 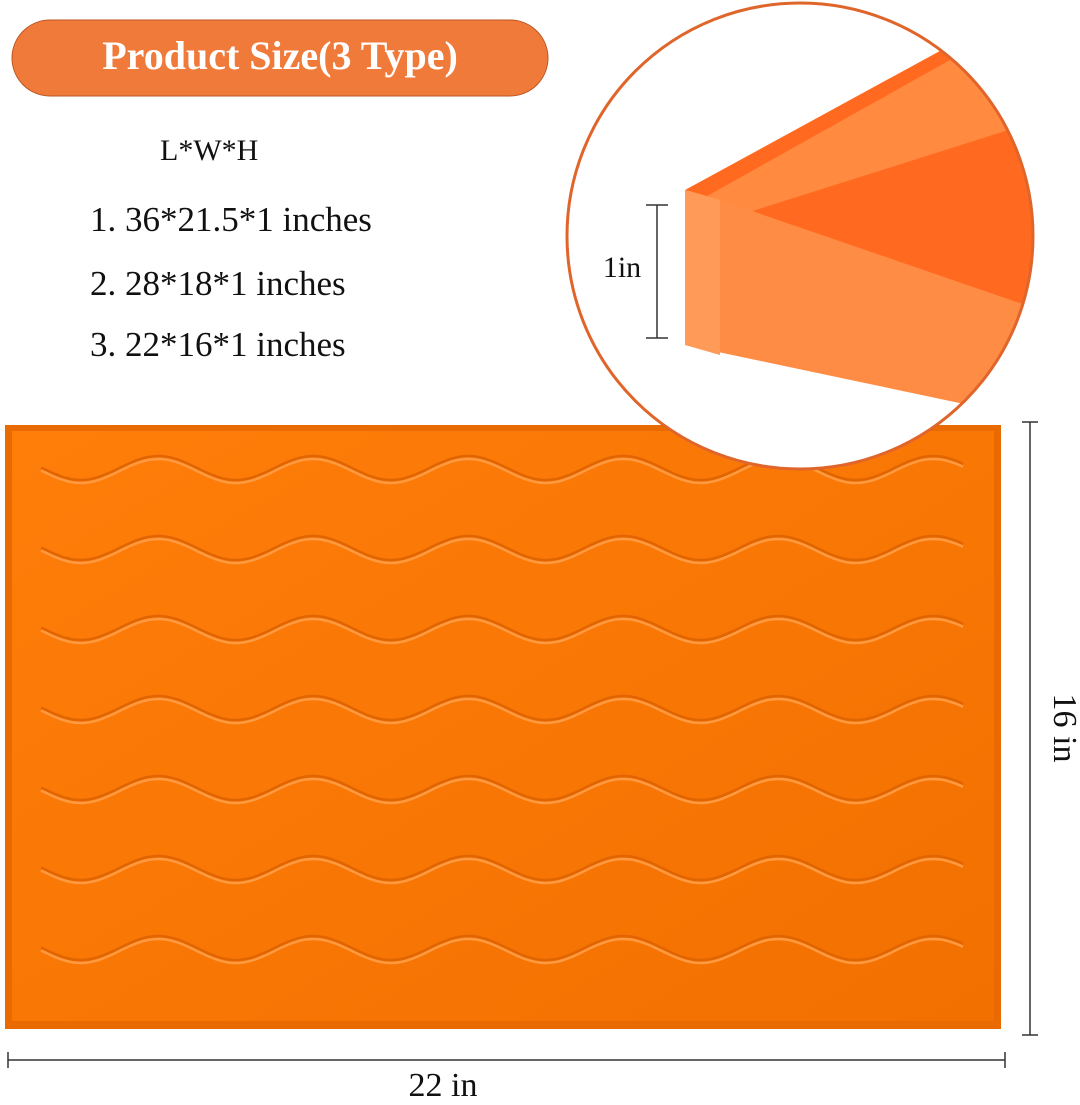 I want to click on tray-corner, so click(x=859, y=230).